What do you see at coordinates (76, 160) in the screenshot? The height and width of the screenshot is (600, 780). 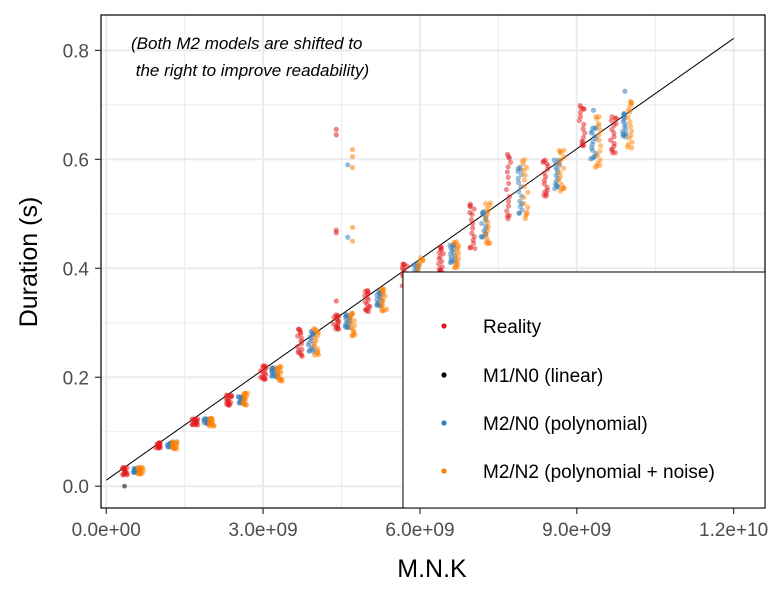 I see `y-tick-label: 0.6` at bounding box center [76, 160].